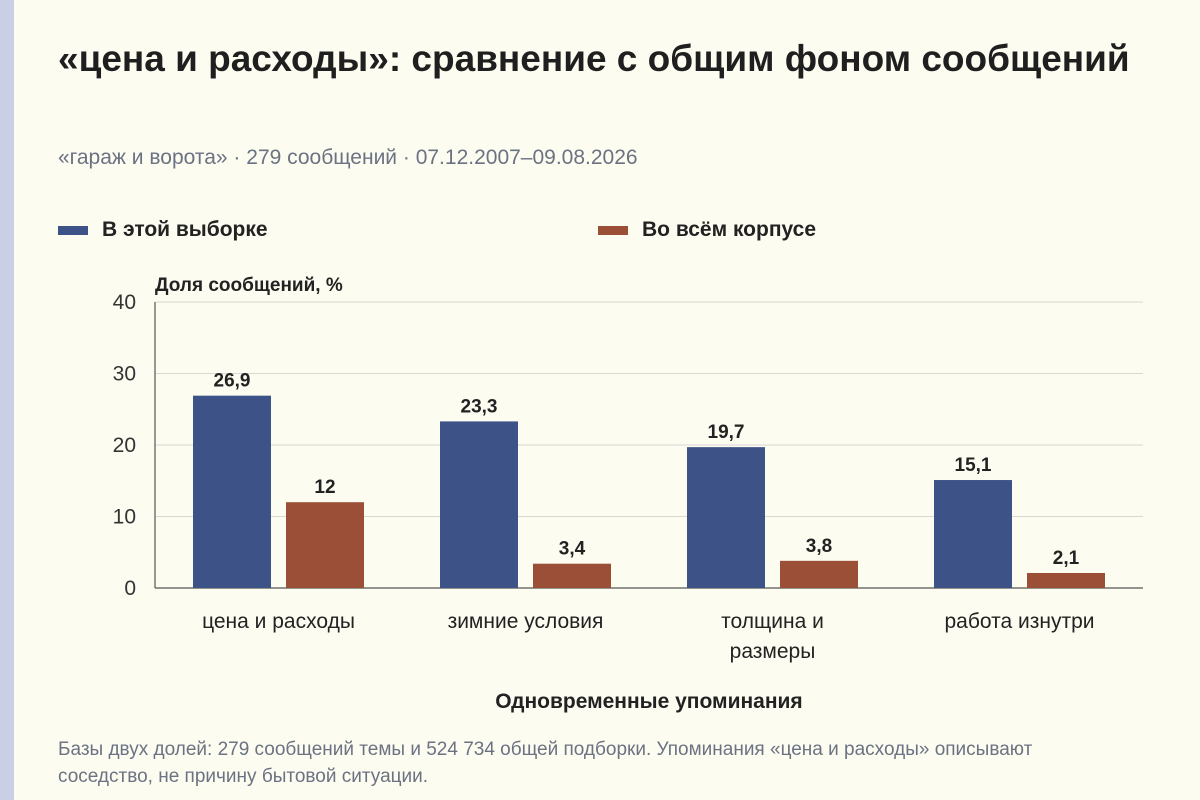 The image size is (1200, 800). What do you see at coordinates (526, 621) in the screenshot?
I see `x-category-label: зимние условия` at bounding box center [526, 621].